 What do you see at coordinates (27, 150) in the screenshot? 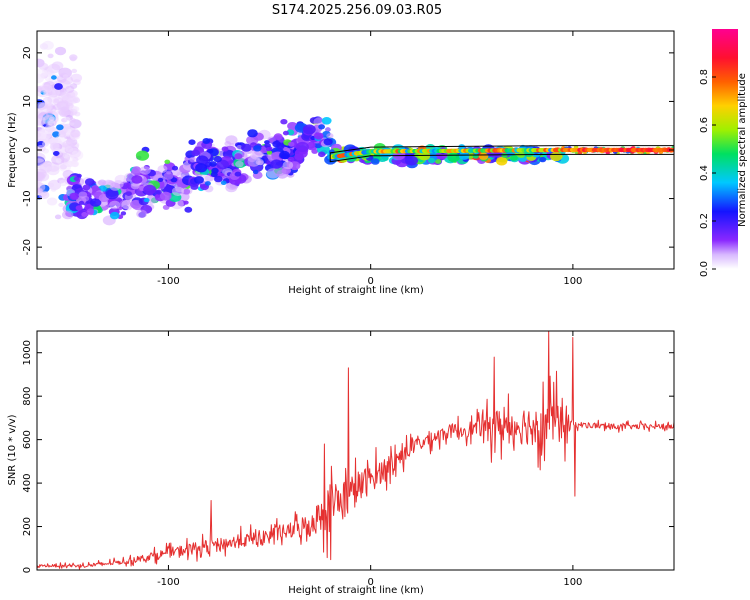
I see `spectrogram-y-tick-label: 0` at bounding box center [27, 150].